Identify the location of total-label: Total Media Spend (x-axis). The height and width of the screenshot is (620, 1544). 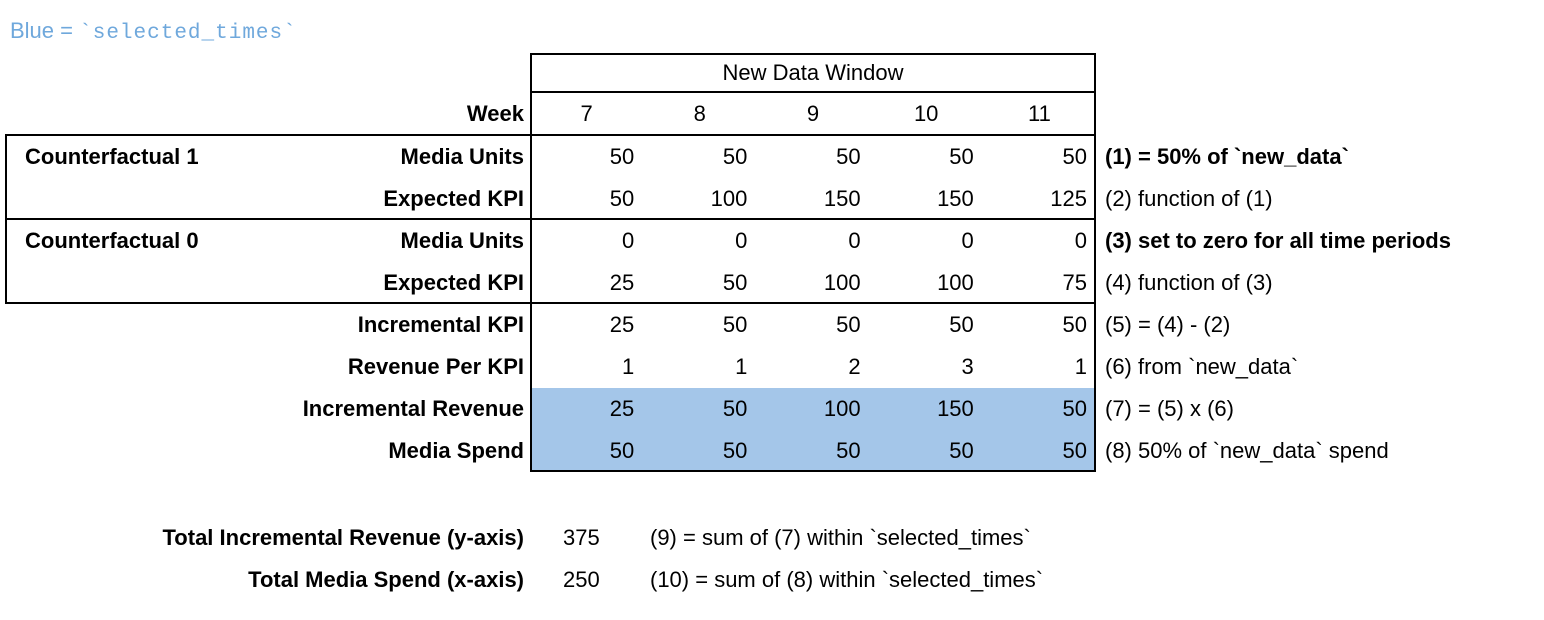
(386, 579).